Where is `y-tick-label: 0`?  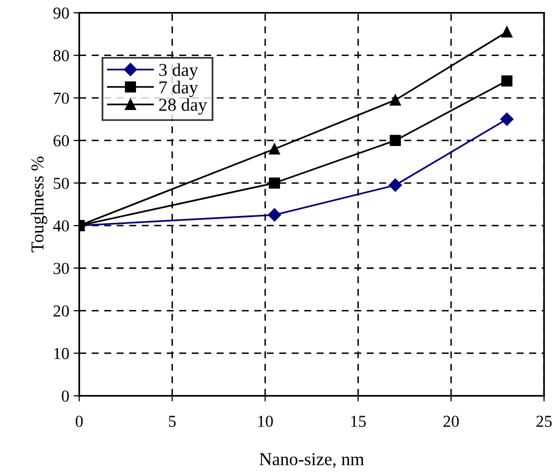 y-tick-label: 0 is located at coordinates (65, 396).